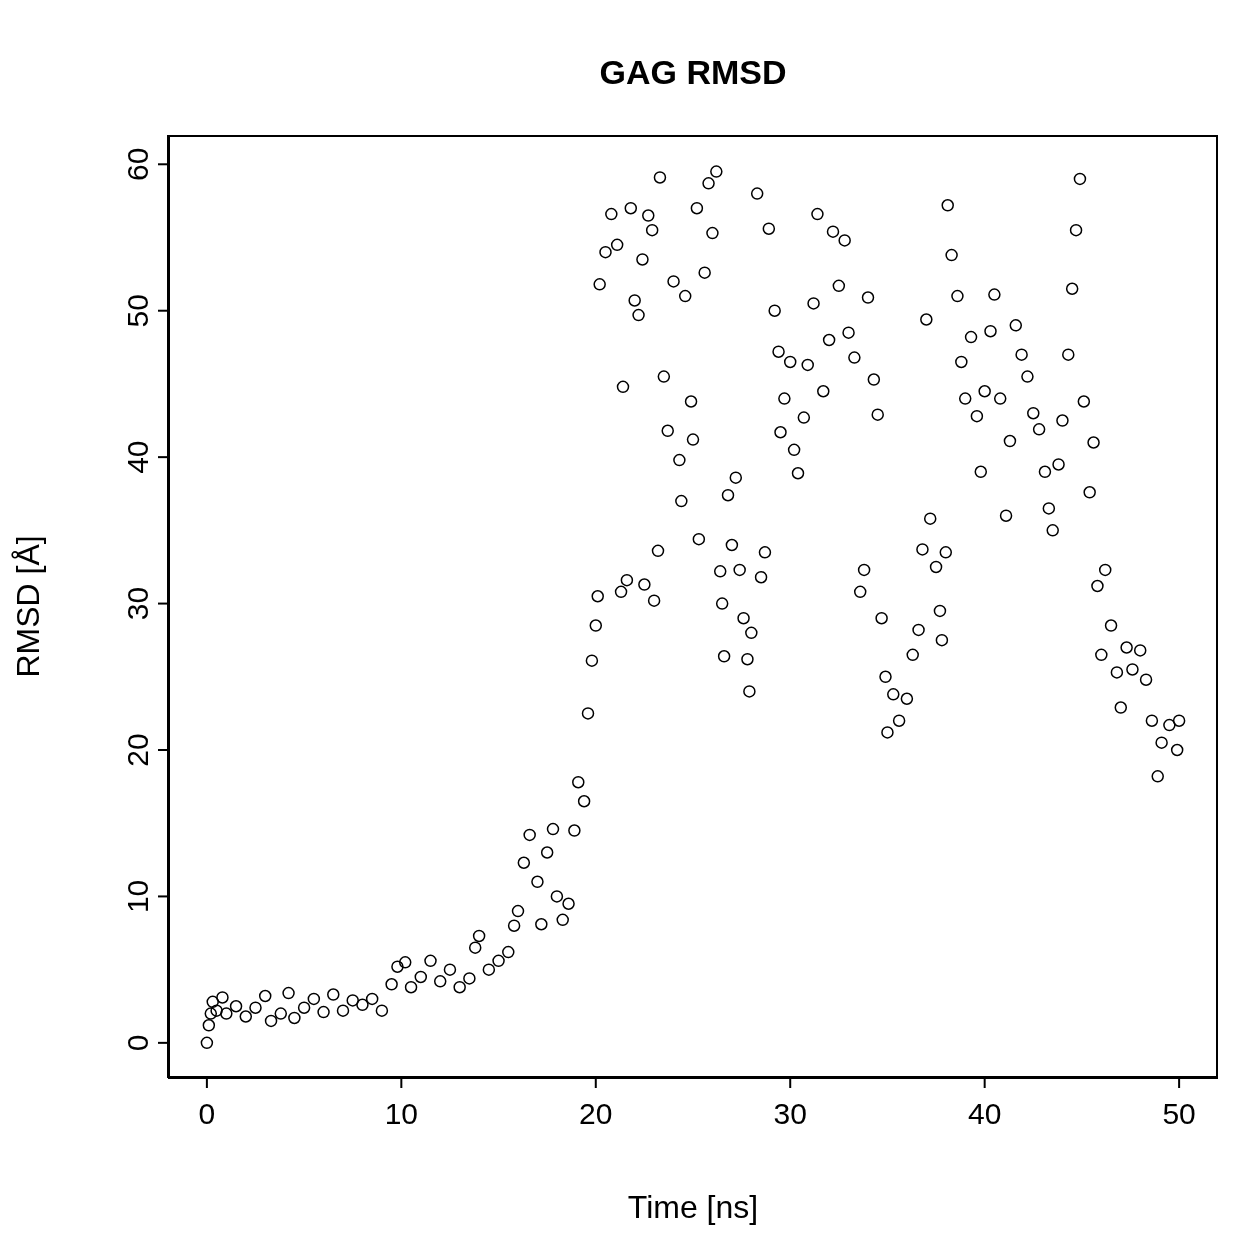  Describe the element at coordinates (28, 606) in the screenshot. I see `y-axis-title: RMSD [Å]` at that location.